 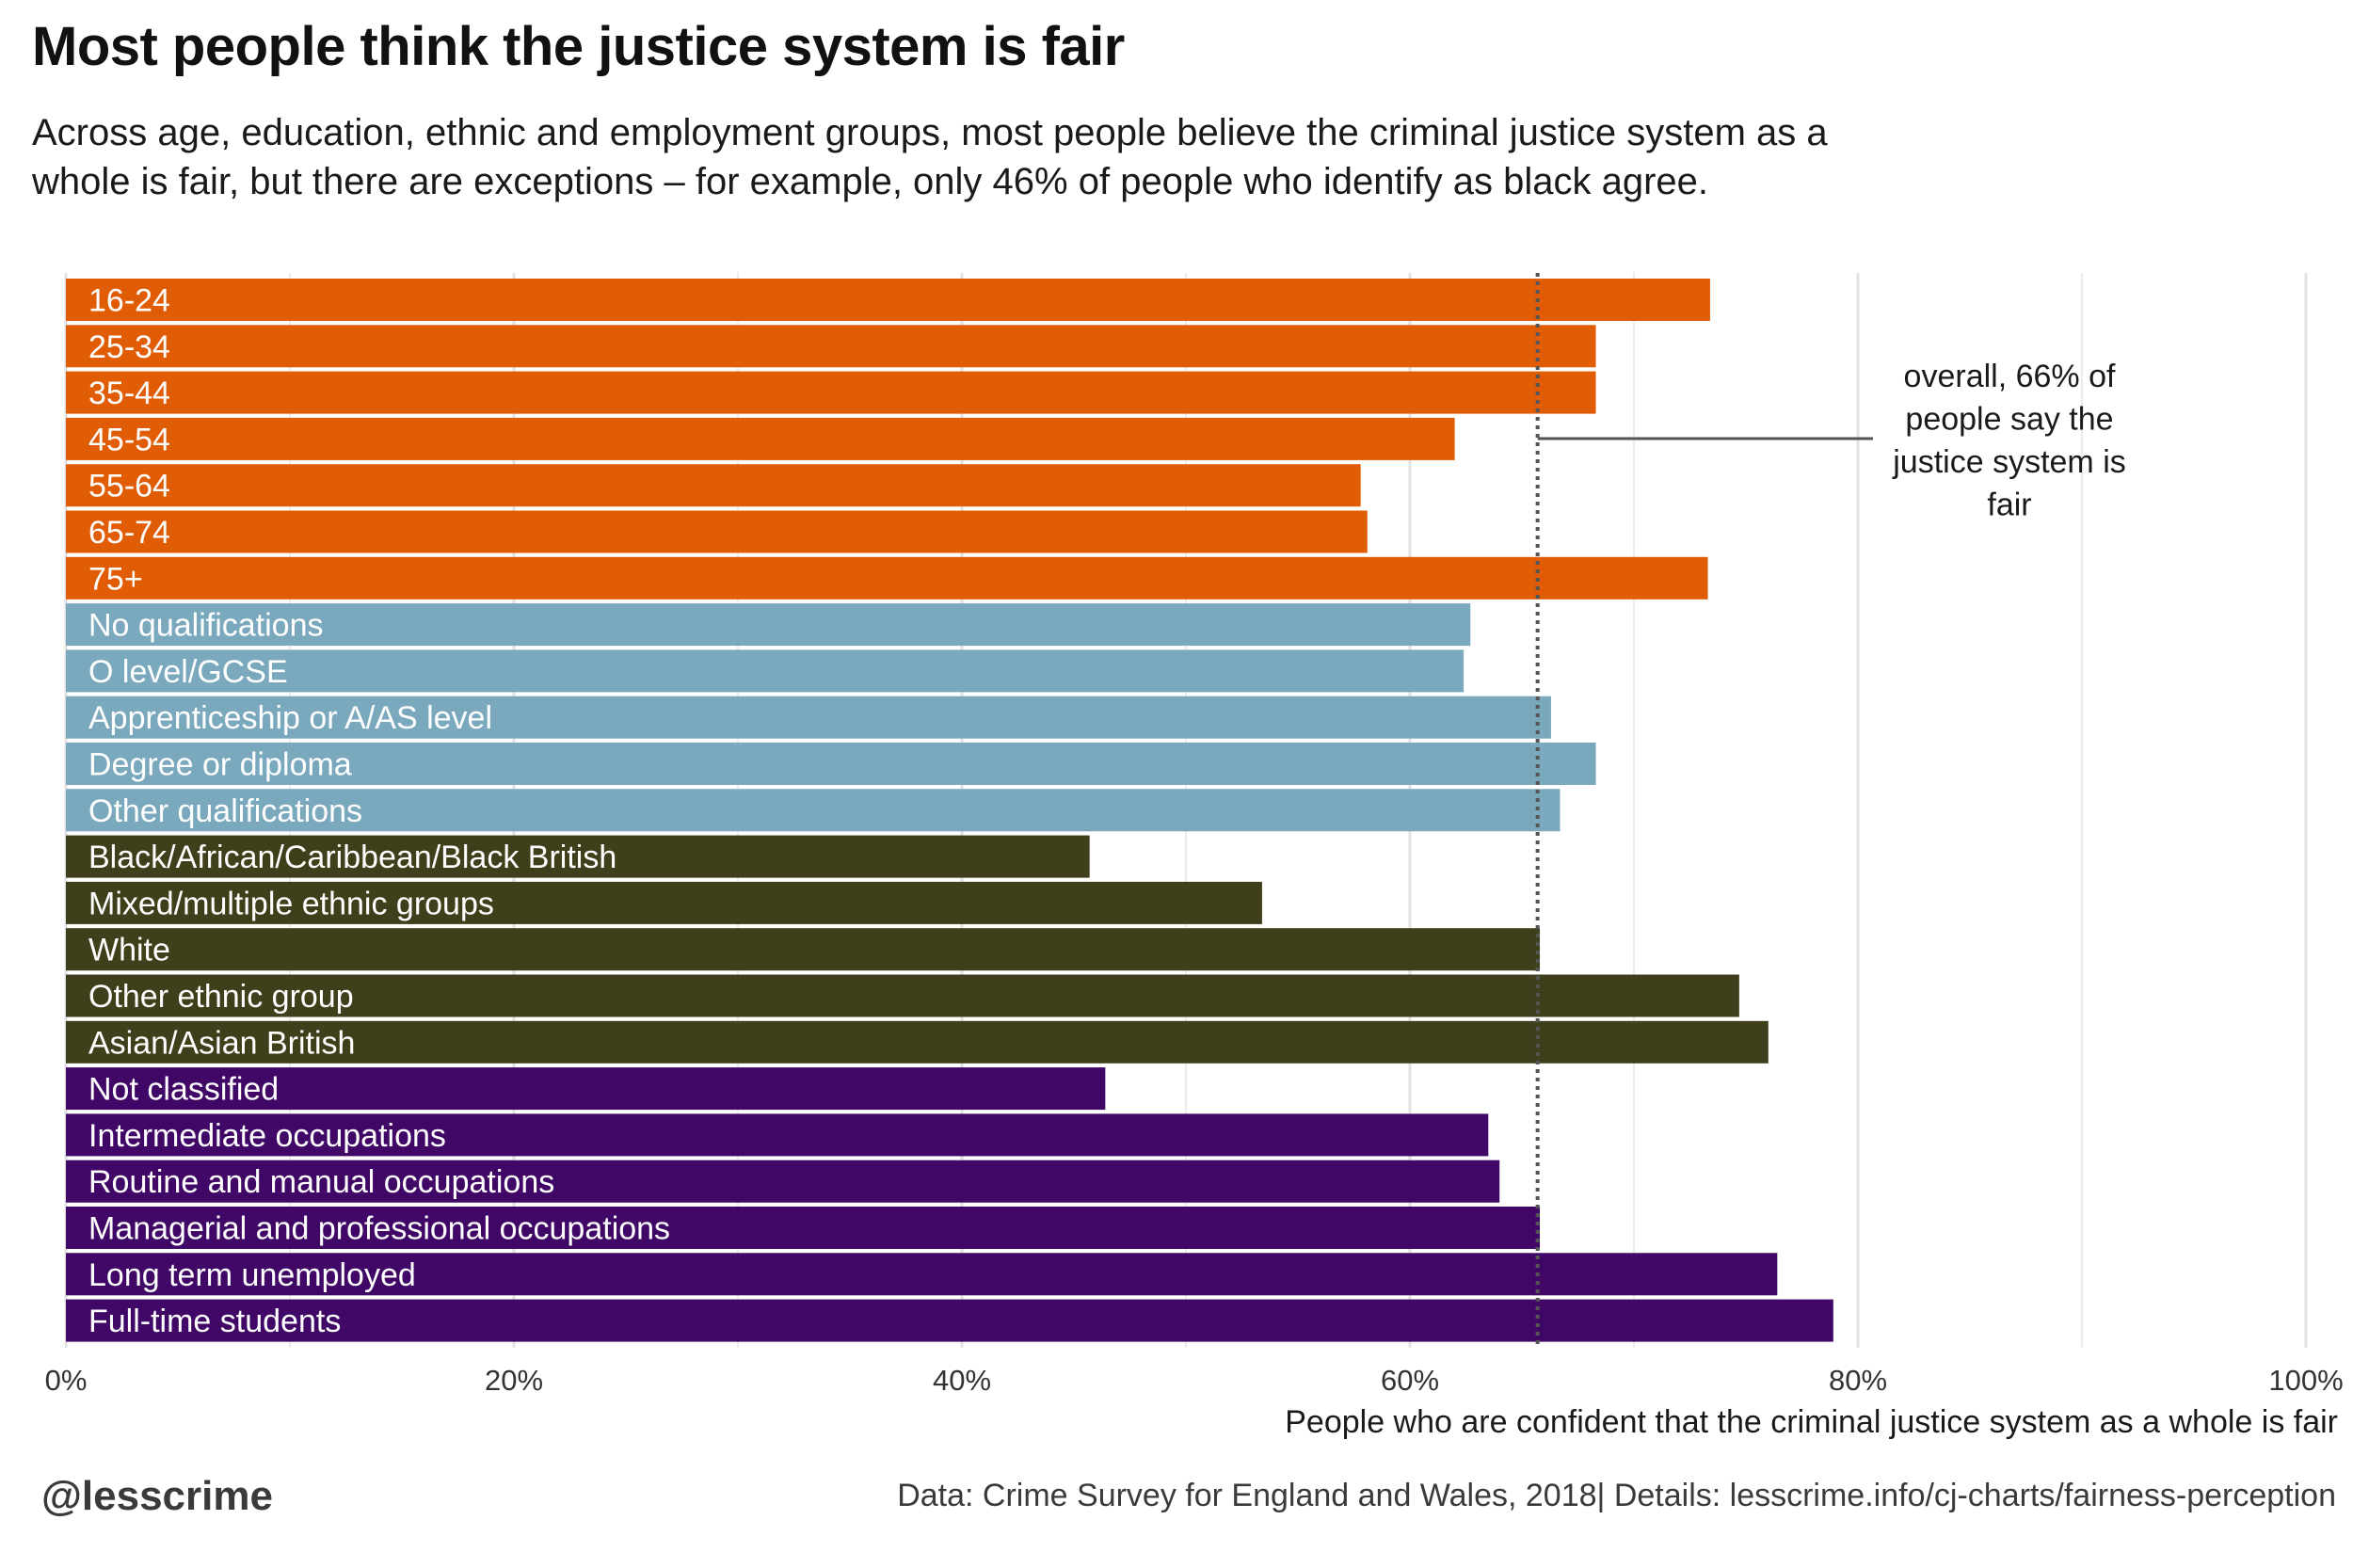 I want to click on bar-category-label: 45-54, so click(x=129, y=439).